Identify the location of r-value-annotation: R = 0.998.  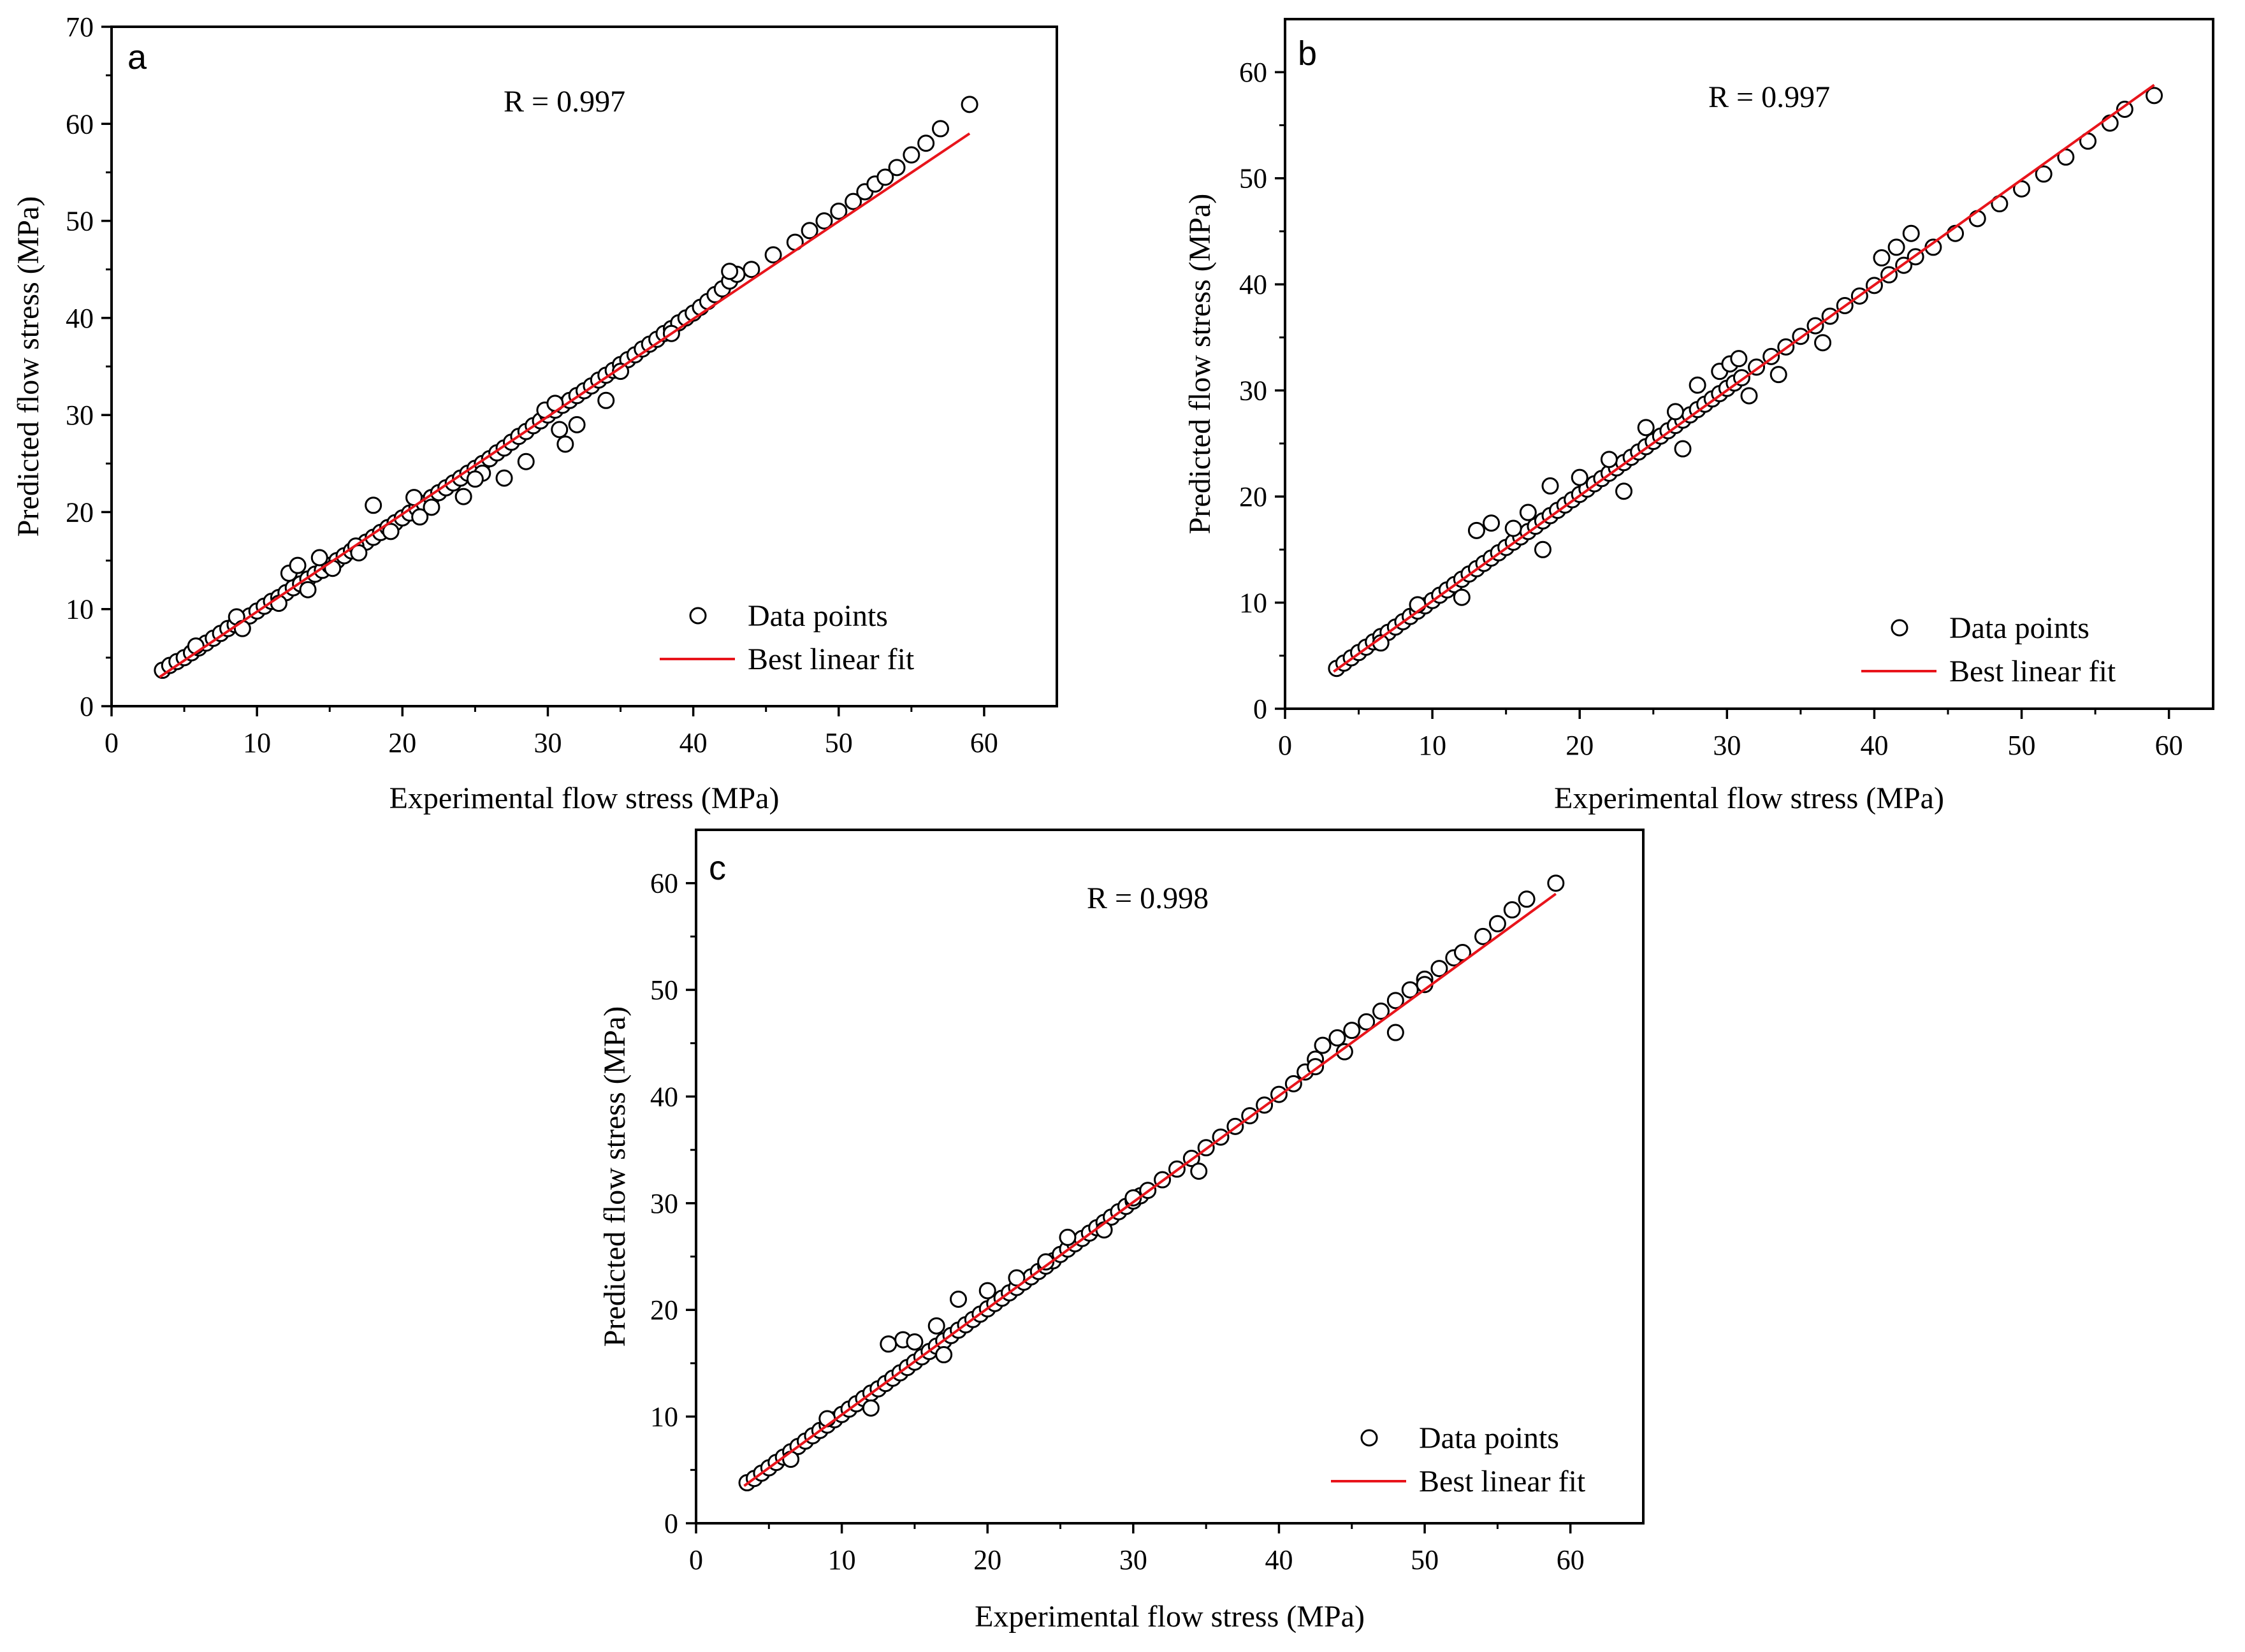
(1148, 898).